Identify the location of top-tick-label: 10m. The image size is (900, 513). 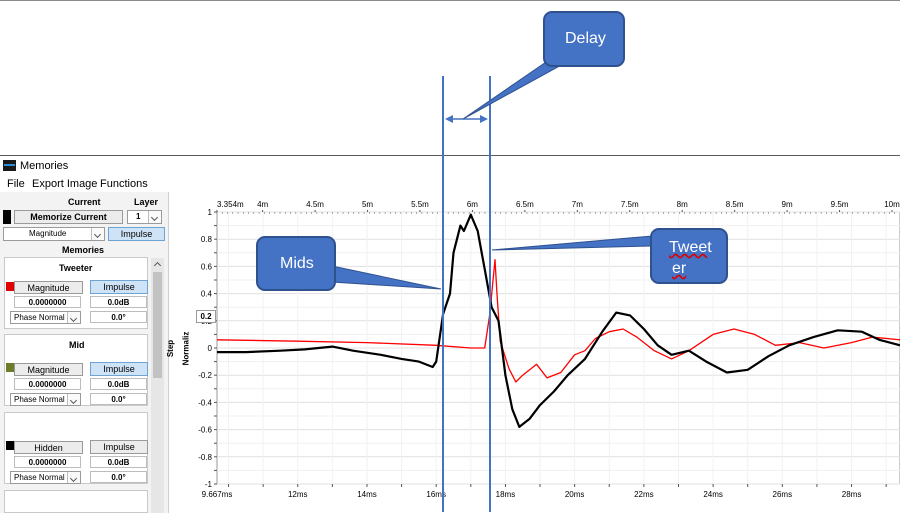
(892, 204).